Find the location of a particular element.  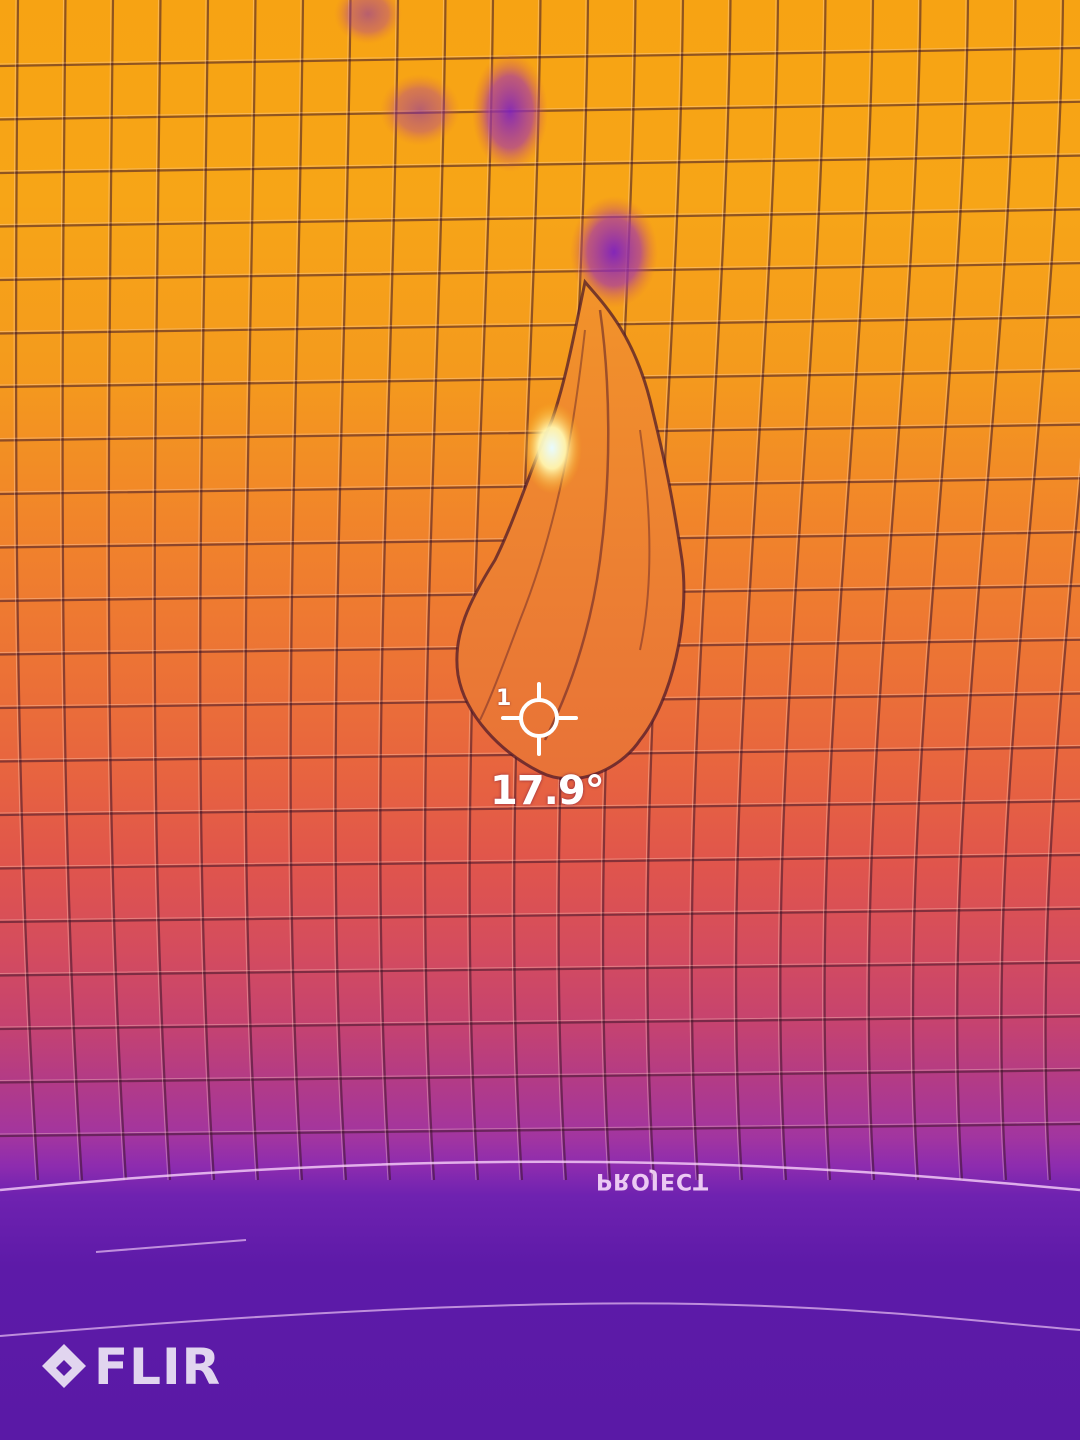

flir-logo-text: FLIR is located at coordinates (158, 1367).